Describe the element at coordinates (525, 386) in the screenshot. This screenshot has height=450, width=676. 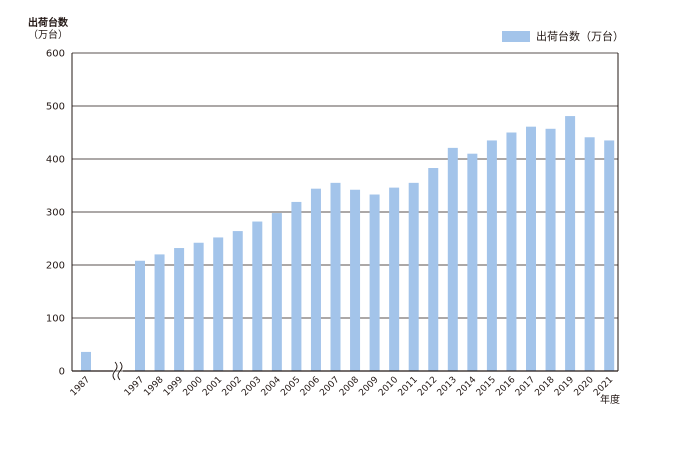
I see `x-tick-label: 2017` at that location.